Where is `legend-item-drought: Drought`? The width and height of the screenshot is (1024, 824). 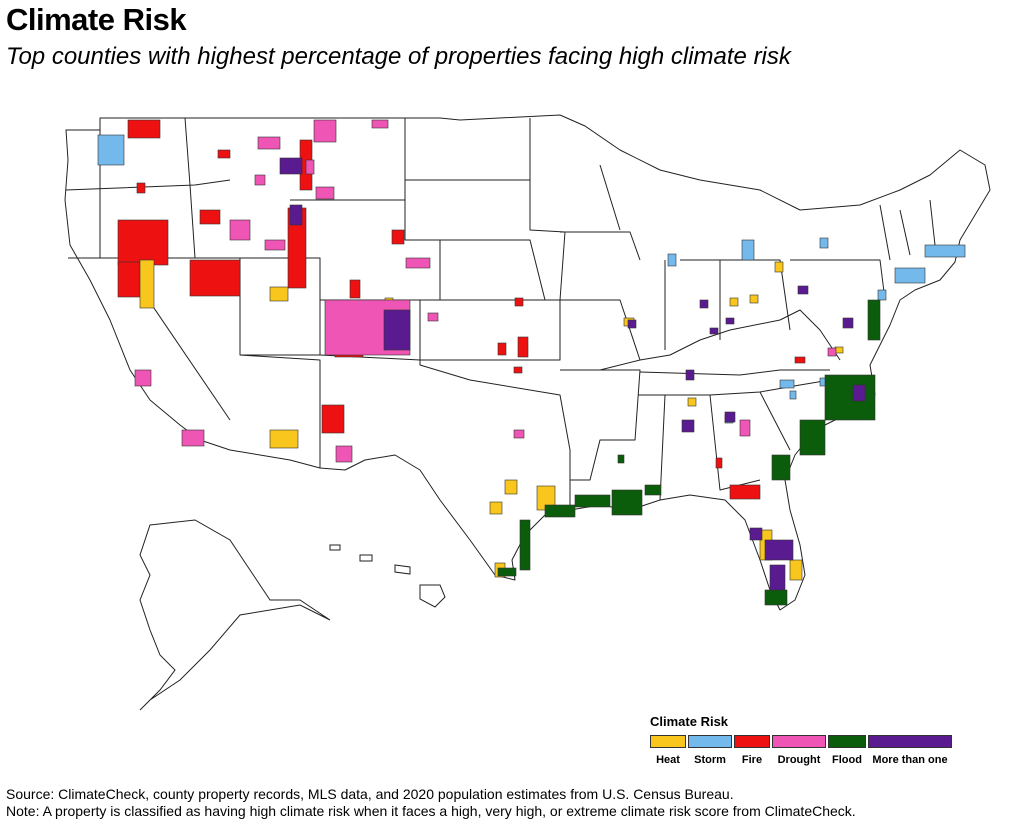
legend-item-drought: Drought is located at coordinates (799, 750).